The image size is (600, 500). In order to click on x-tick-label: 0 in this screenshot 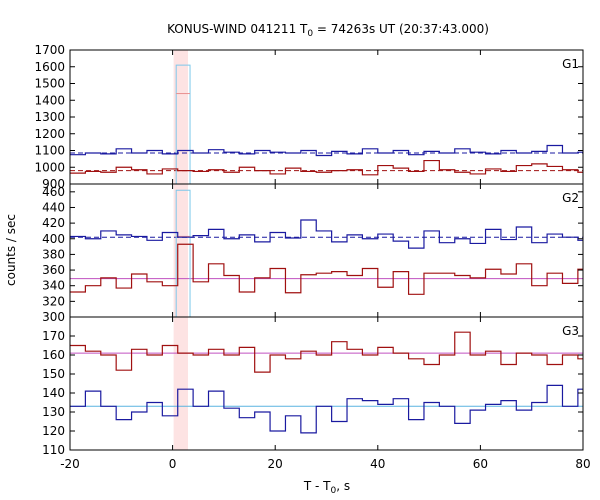, I will do `click(173, 464)`.